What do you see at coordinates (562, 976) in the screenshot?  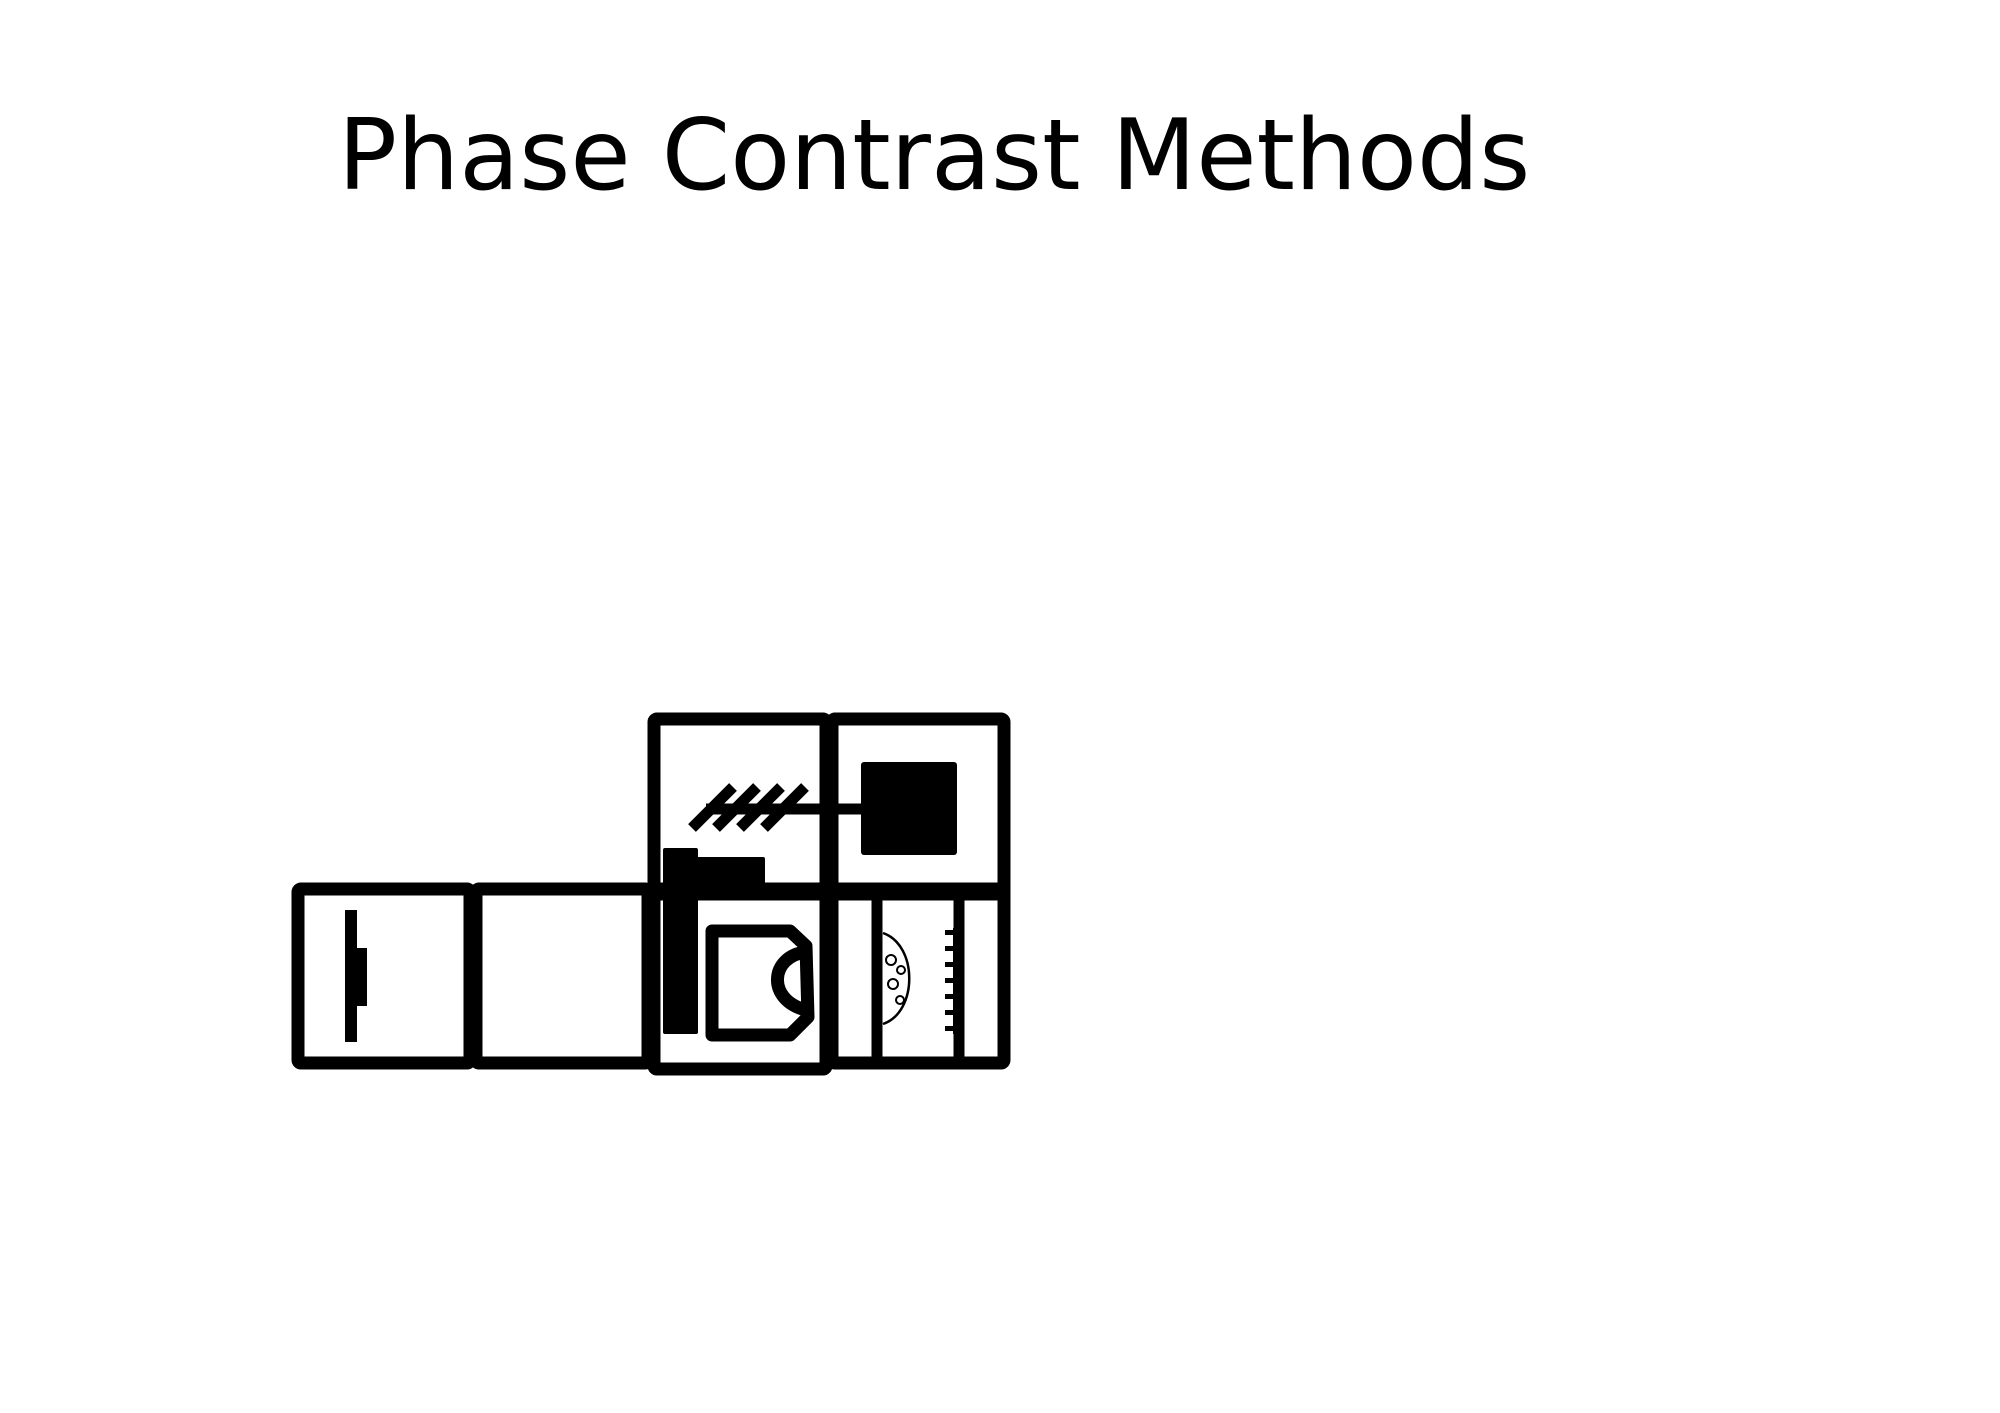 I see `box-2-empty` at bounding box center [562, 976].